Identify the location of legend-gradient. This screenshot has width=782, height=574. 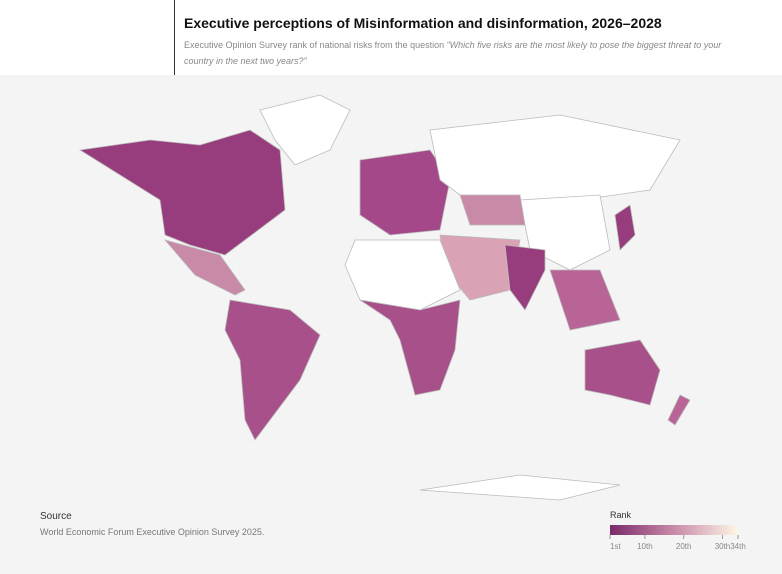
(674, 530).